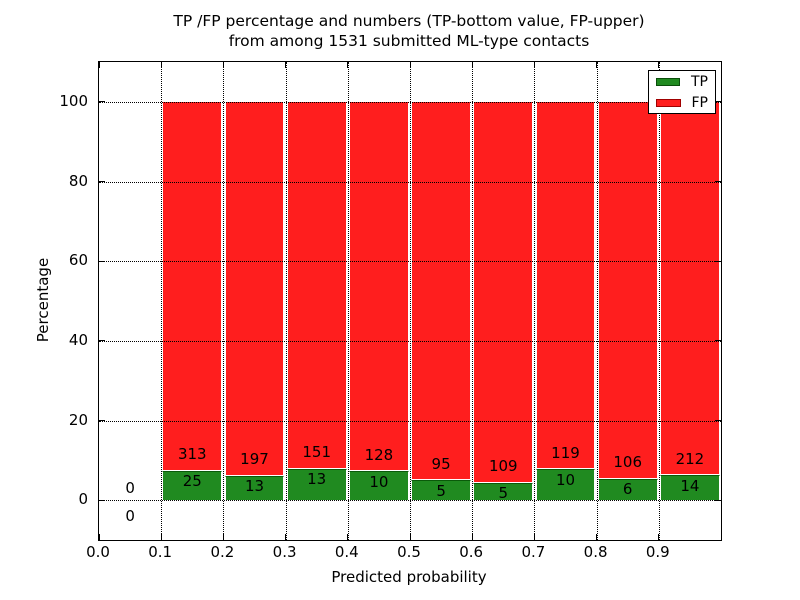 This screenshot has width=800, height=600. I want to click on y-tick-label-100: 100, so click(73, 100).